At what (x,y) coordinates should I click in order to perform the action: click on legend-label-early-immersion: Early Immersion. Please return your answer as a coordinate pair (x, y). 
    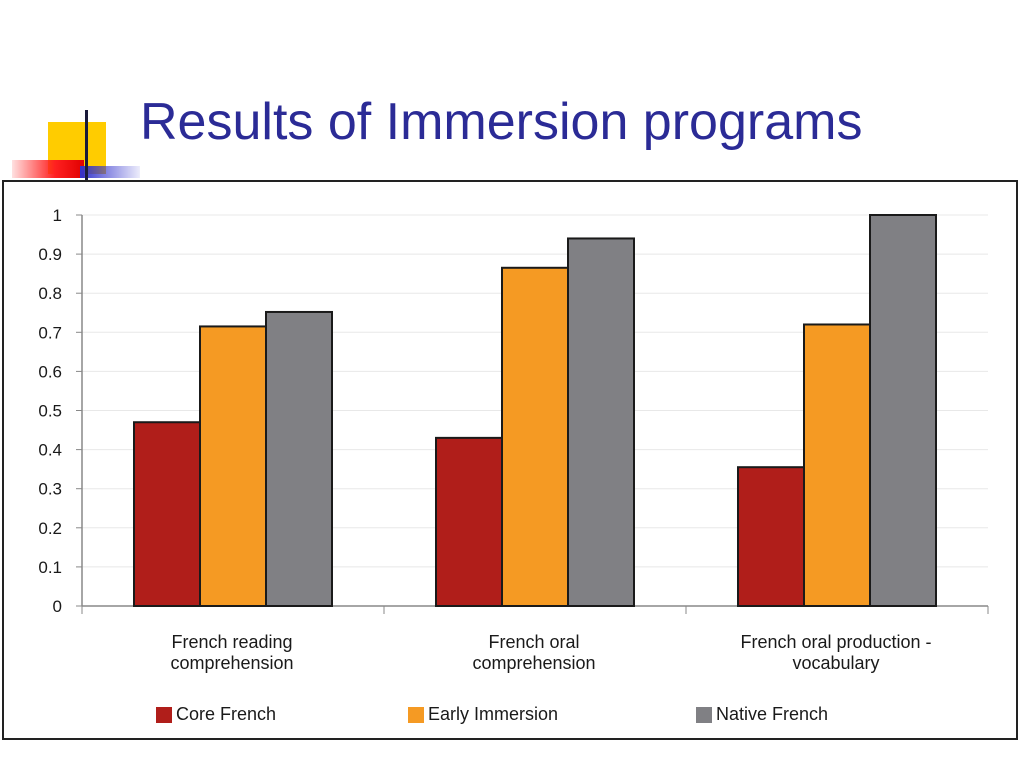
    Looking at the image, I should click on (493, 714).